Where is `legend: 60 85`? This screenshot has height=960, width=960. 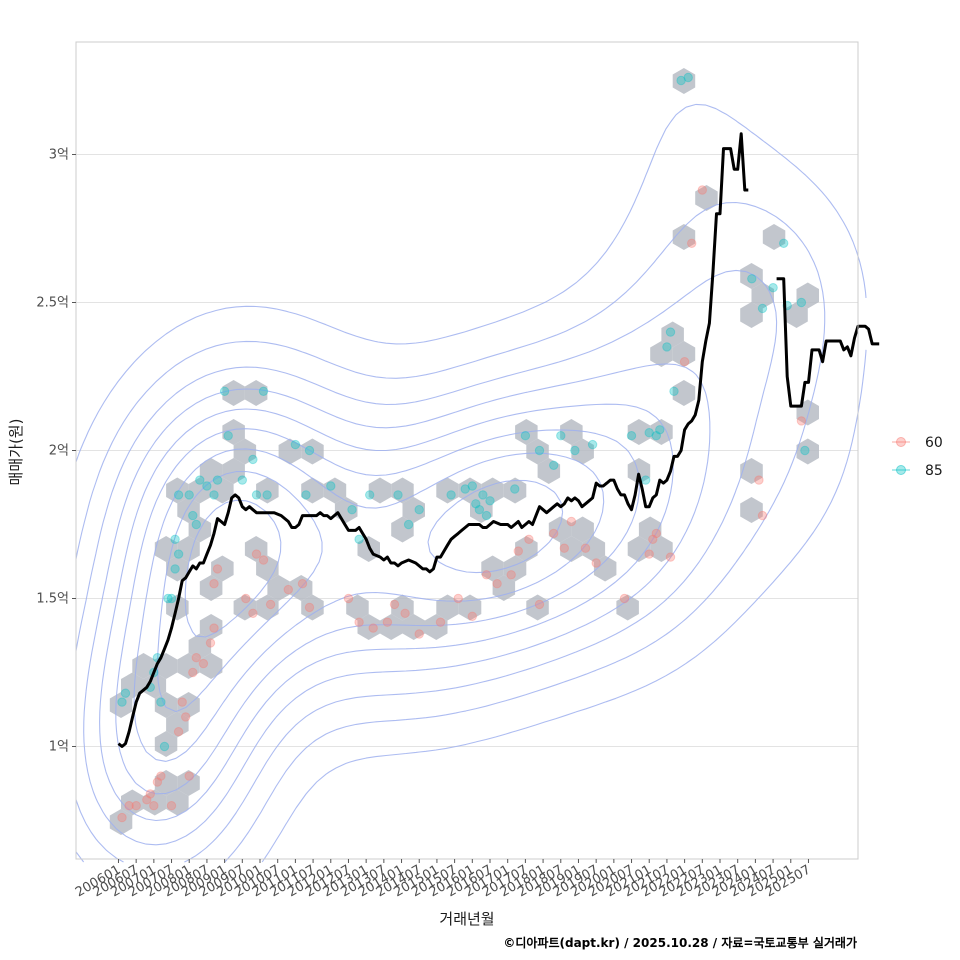
legend: 60 85 is located at coordinates (917, 457).